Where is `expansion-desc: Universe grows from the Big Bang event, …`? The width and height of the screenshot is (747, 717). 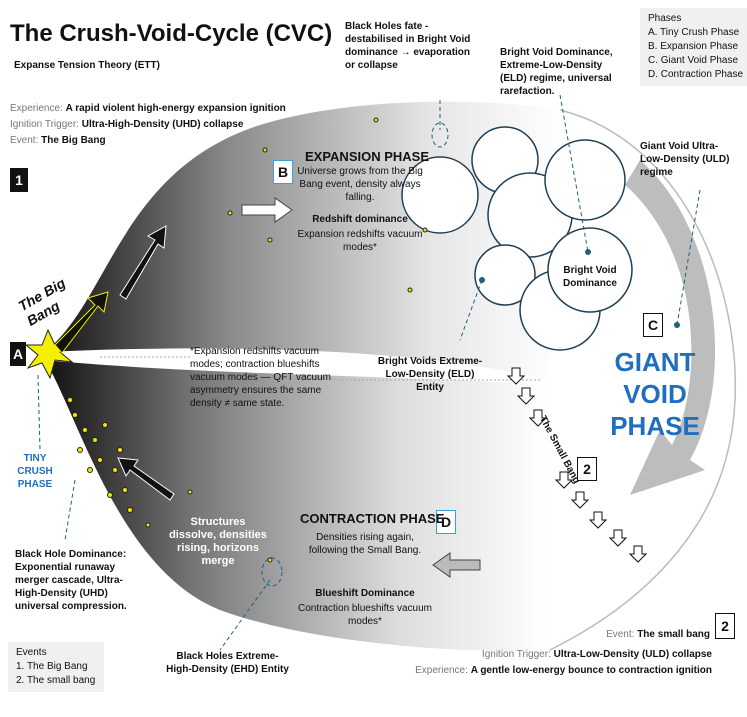
expansion-desc: Universe grows from the Big Bang event, … is located at coordinates (360, 184).